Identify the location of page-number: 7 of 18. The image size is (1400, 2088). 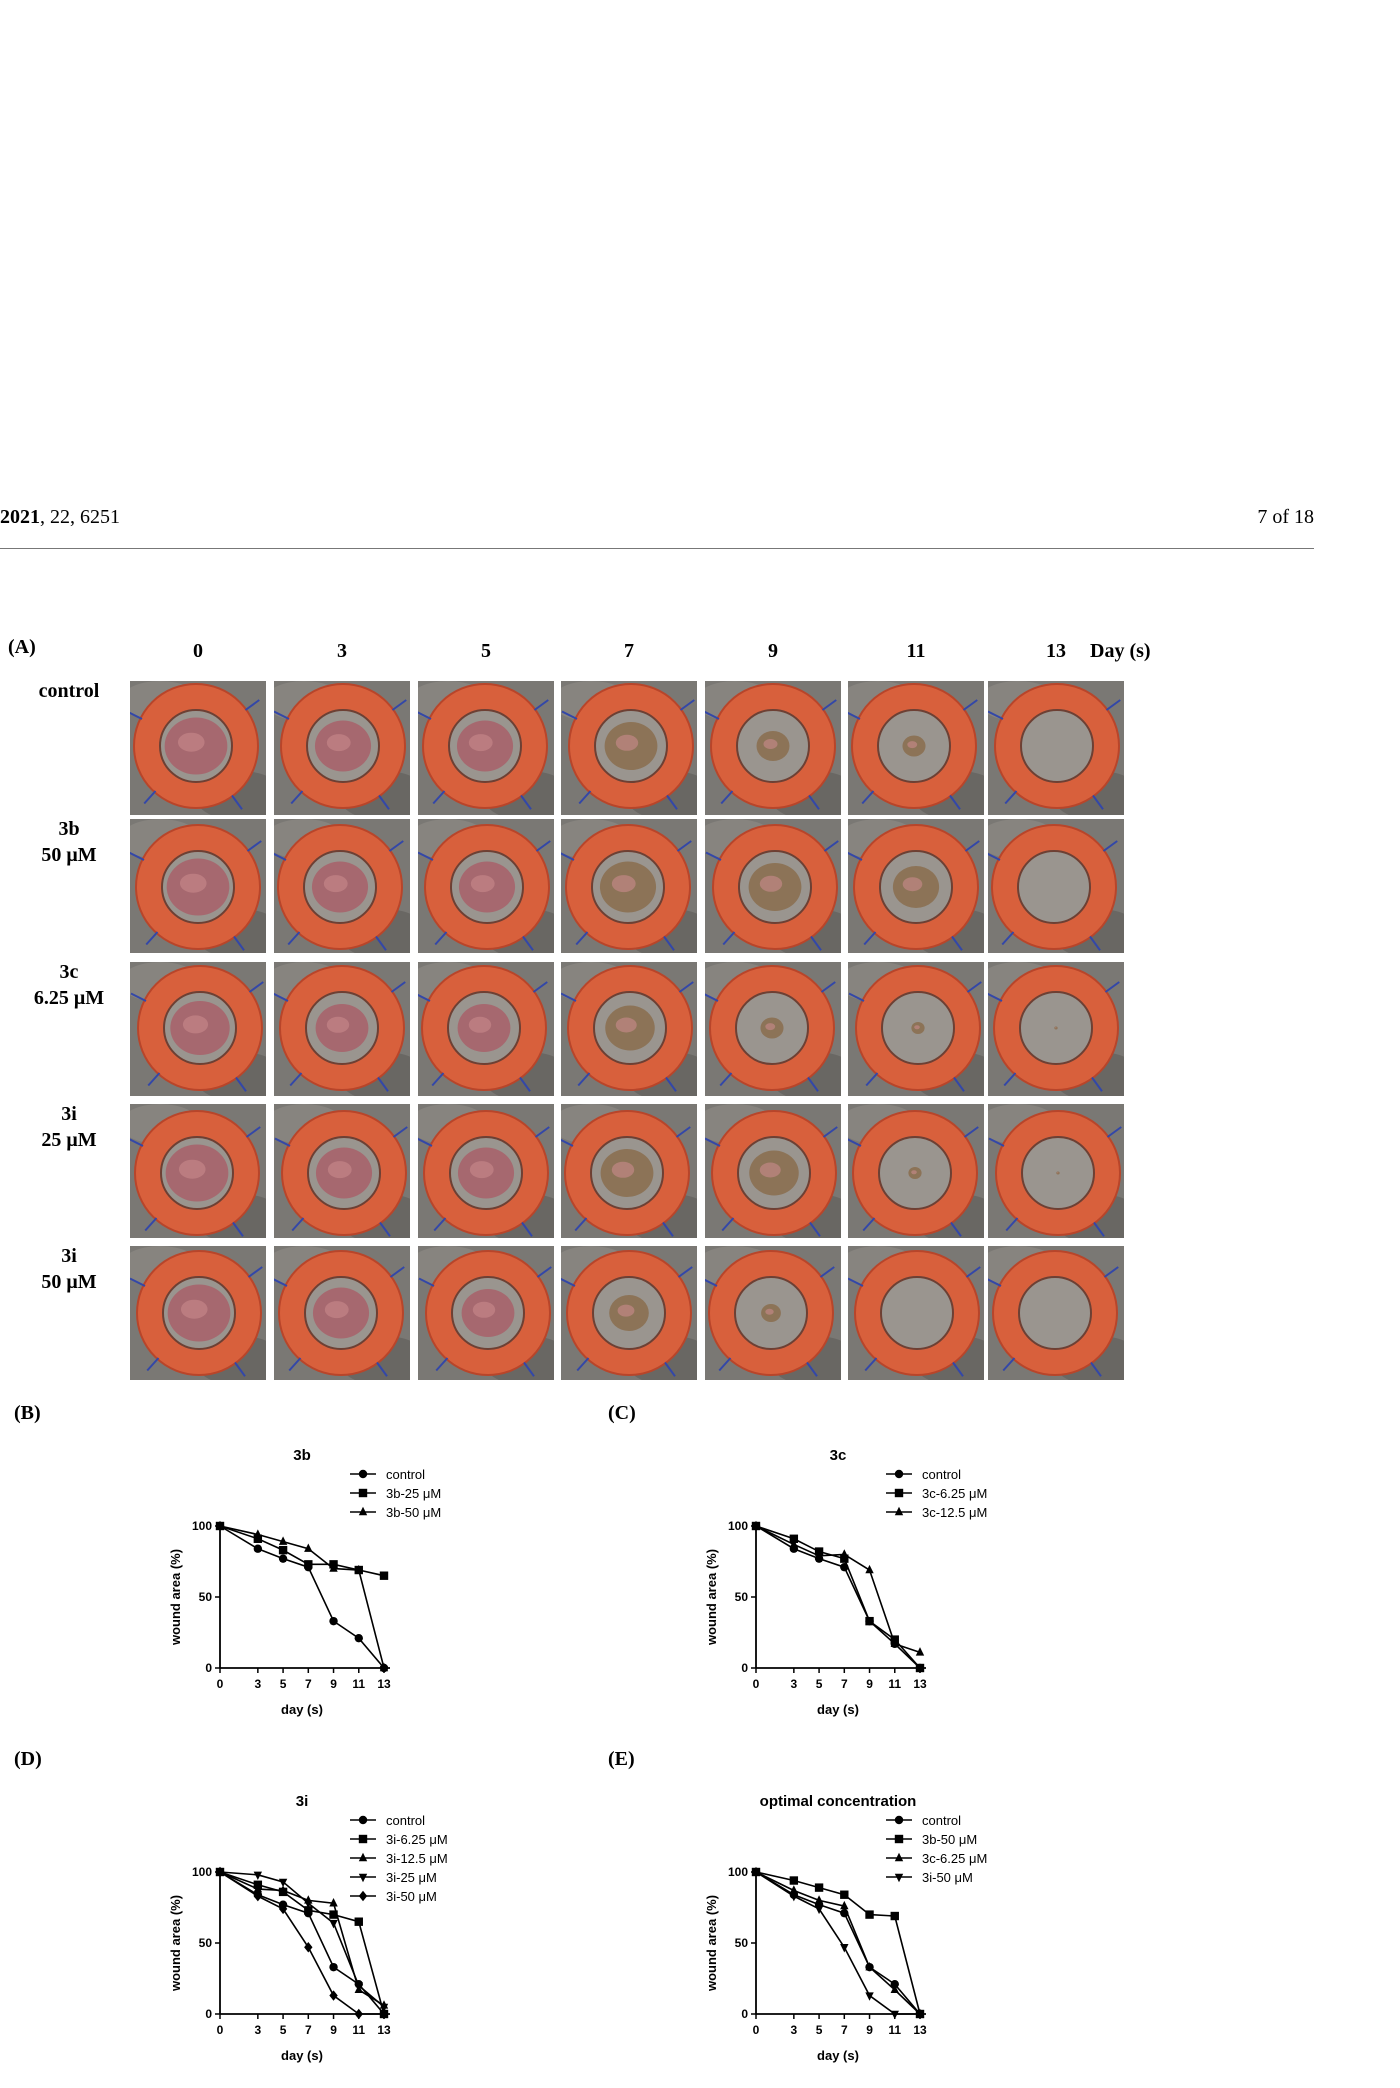
(1285, 517).